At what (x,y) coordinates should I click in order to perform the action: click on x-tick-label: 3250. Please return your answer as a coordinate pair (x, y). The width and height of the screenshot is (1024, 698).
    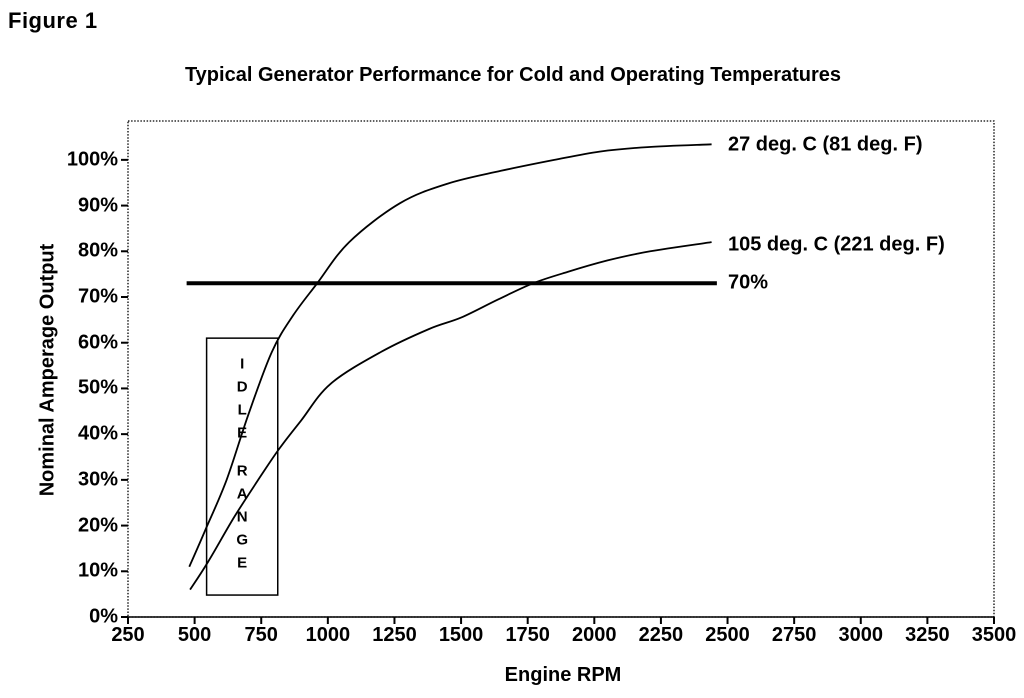
    Looking at the image, I should click on (927, 635).